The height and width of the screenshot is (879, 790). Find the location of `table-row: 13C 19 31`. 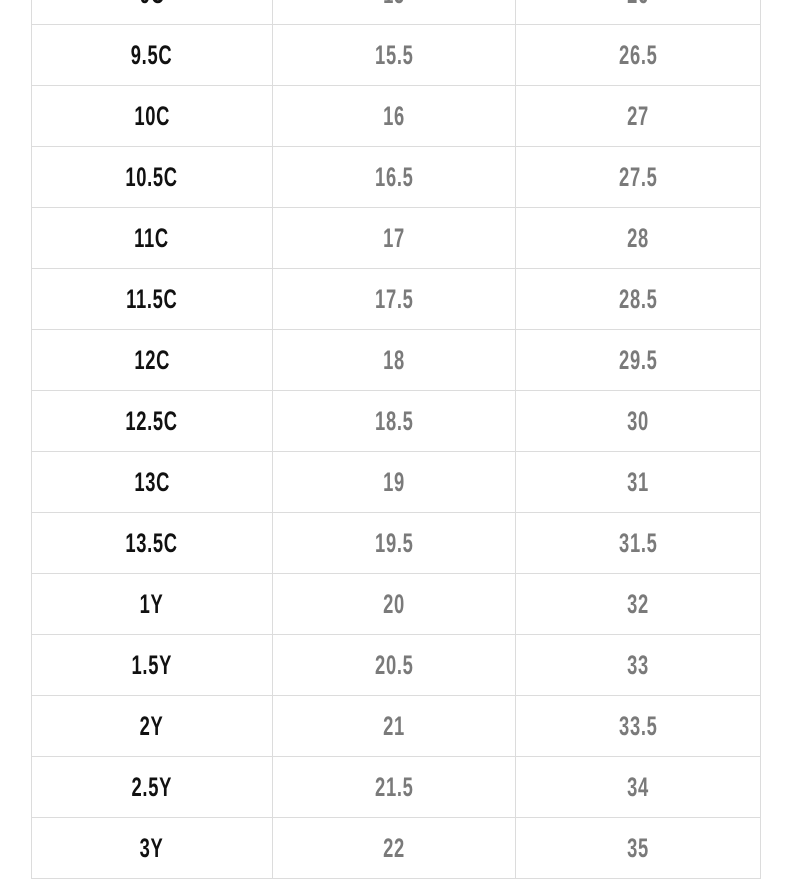

table-row: 13C 19 31 is located at coordinates (396, 482).